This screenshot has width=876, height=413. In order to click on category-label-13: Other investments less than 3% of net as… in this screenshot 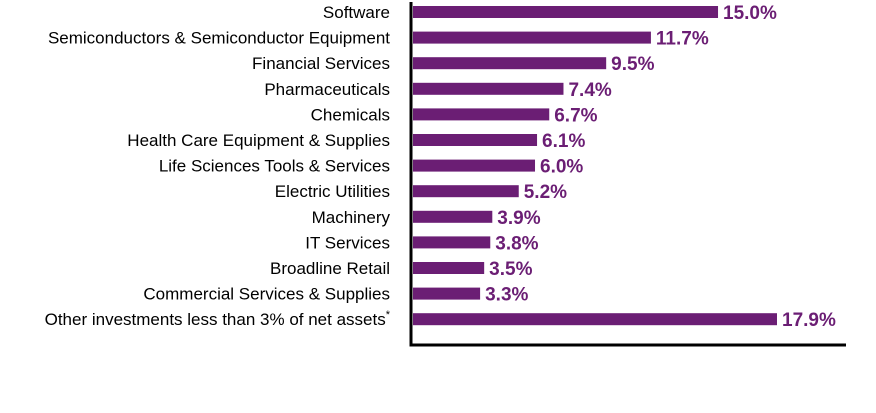, I will do `click(218, 319)`.